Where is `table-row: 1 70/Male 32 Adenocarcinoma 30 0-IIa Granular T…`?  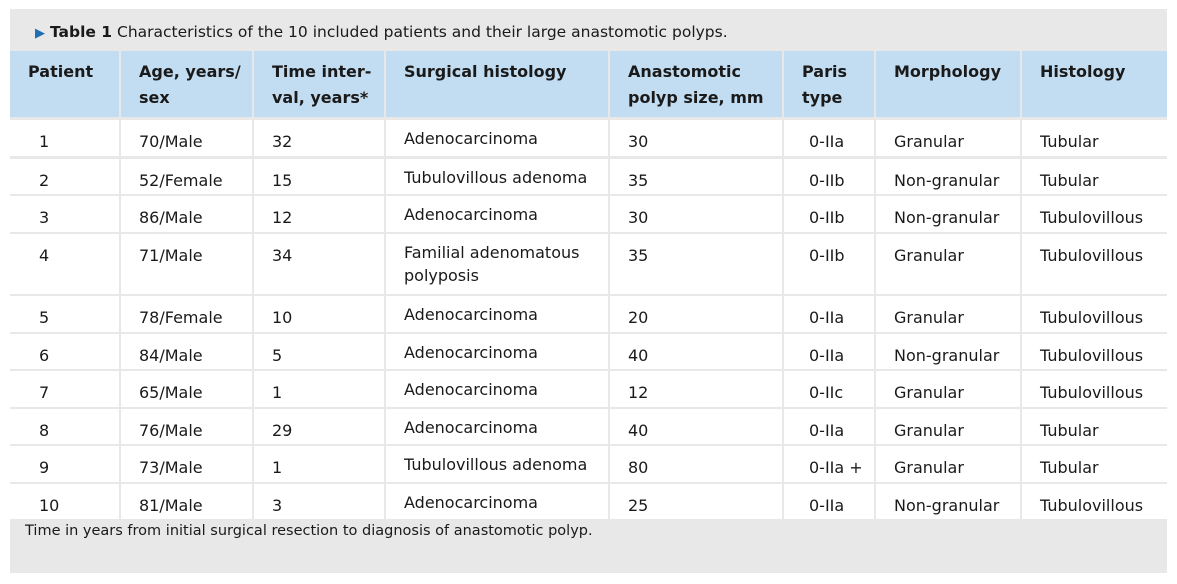 table-row: 1 70/Male 32 Adenocarcinoma 30 0-IIa Granular T… is located at coordinates (583, 138).